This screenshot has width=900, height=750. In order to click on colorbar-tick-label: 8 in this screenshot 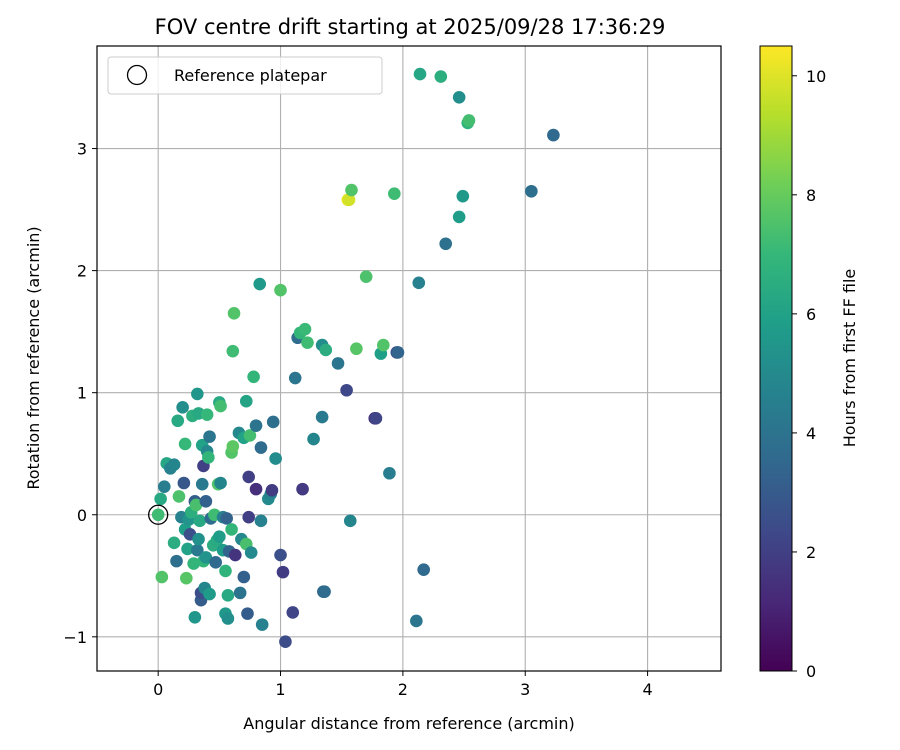, I will do `click(811, 195)`.